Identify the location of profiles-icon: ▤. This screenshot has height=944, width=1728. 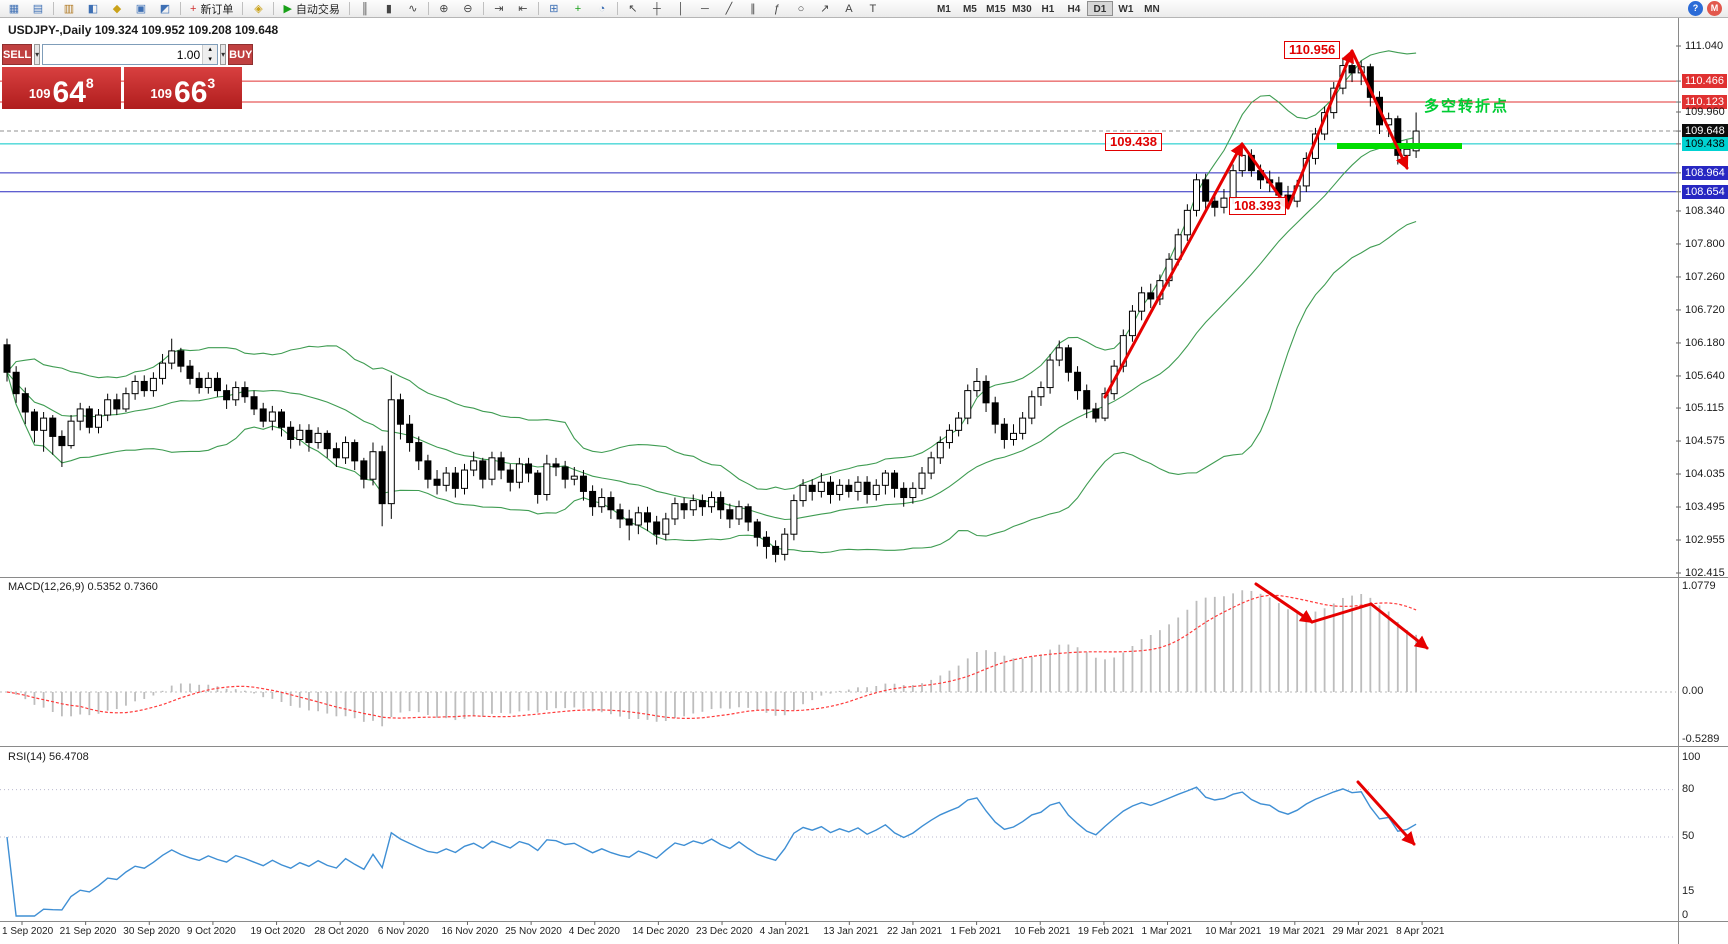
(38, 8).